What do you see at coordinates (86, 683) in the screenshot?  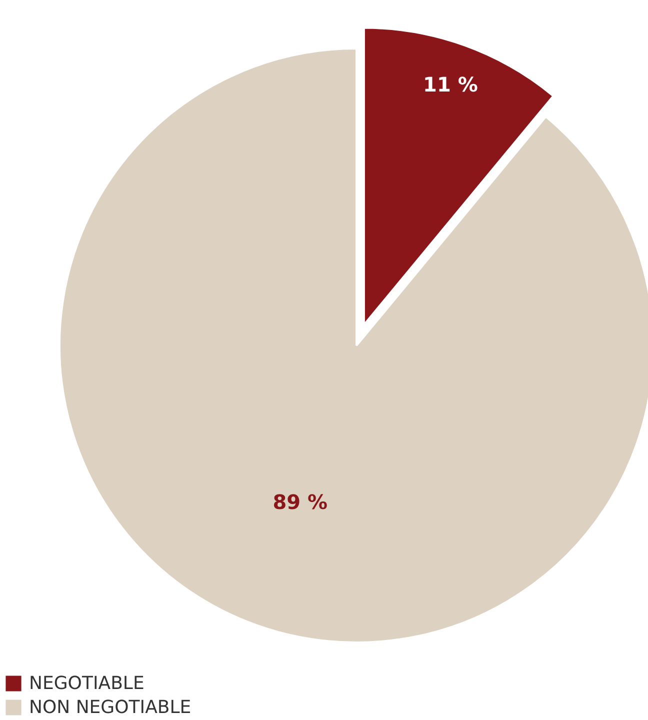 I see `legend-label: NEGOTIABLE` at bounding box center [86, 683].